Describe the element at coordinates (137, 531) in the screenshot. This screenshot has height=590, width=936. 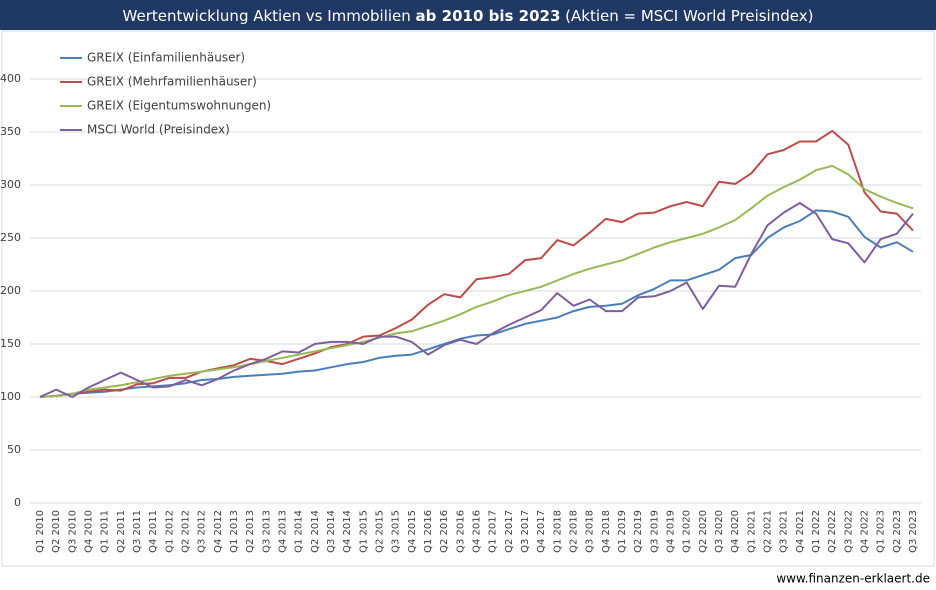
I see `x-tick-label: Q3 2011` at that location.